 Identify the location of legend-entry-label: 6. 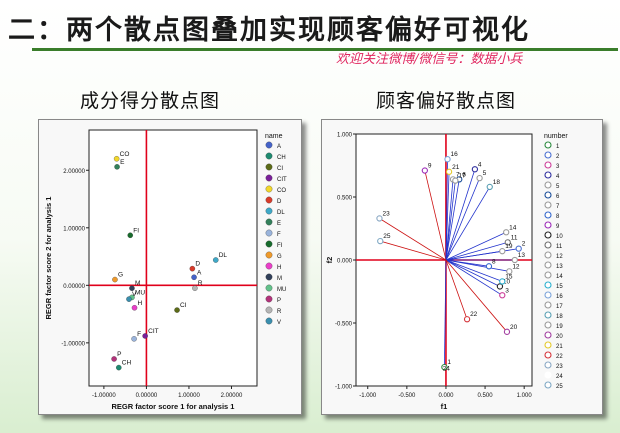
(558, 197).